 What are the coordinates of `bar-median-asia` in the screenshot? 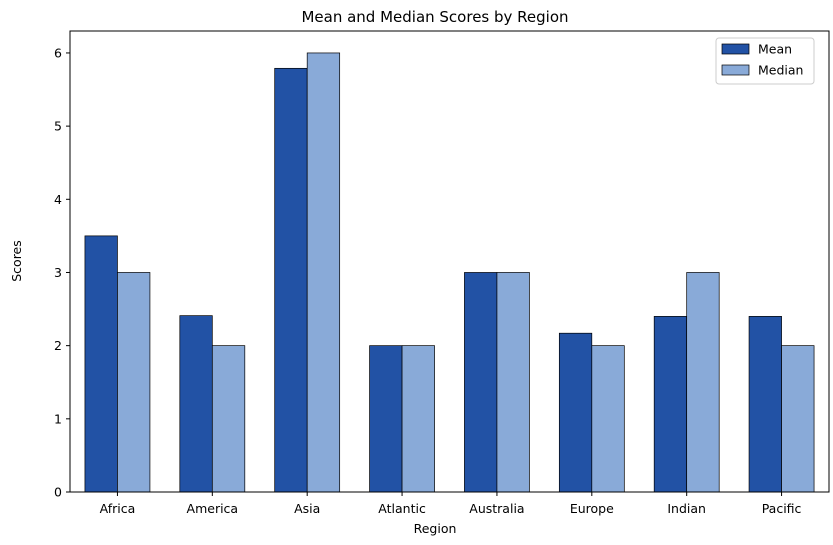 It's located at (323, 272).